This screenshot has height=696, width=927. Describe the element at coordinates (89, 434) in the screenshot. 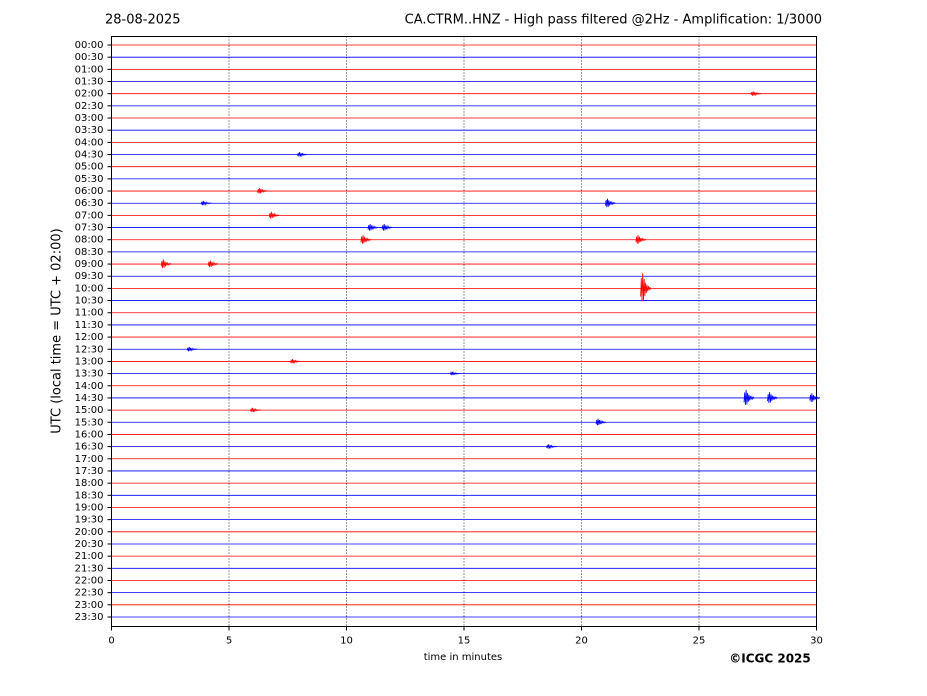

I see `y-tick-label: 16:00` at that location.